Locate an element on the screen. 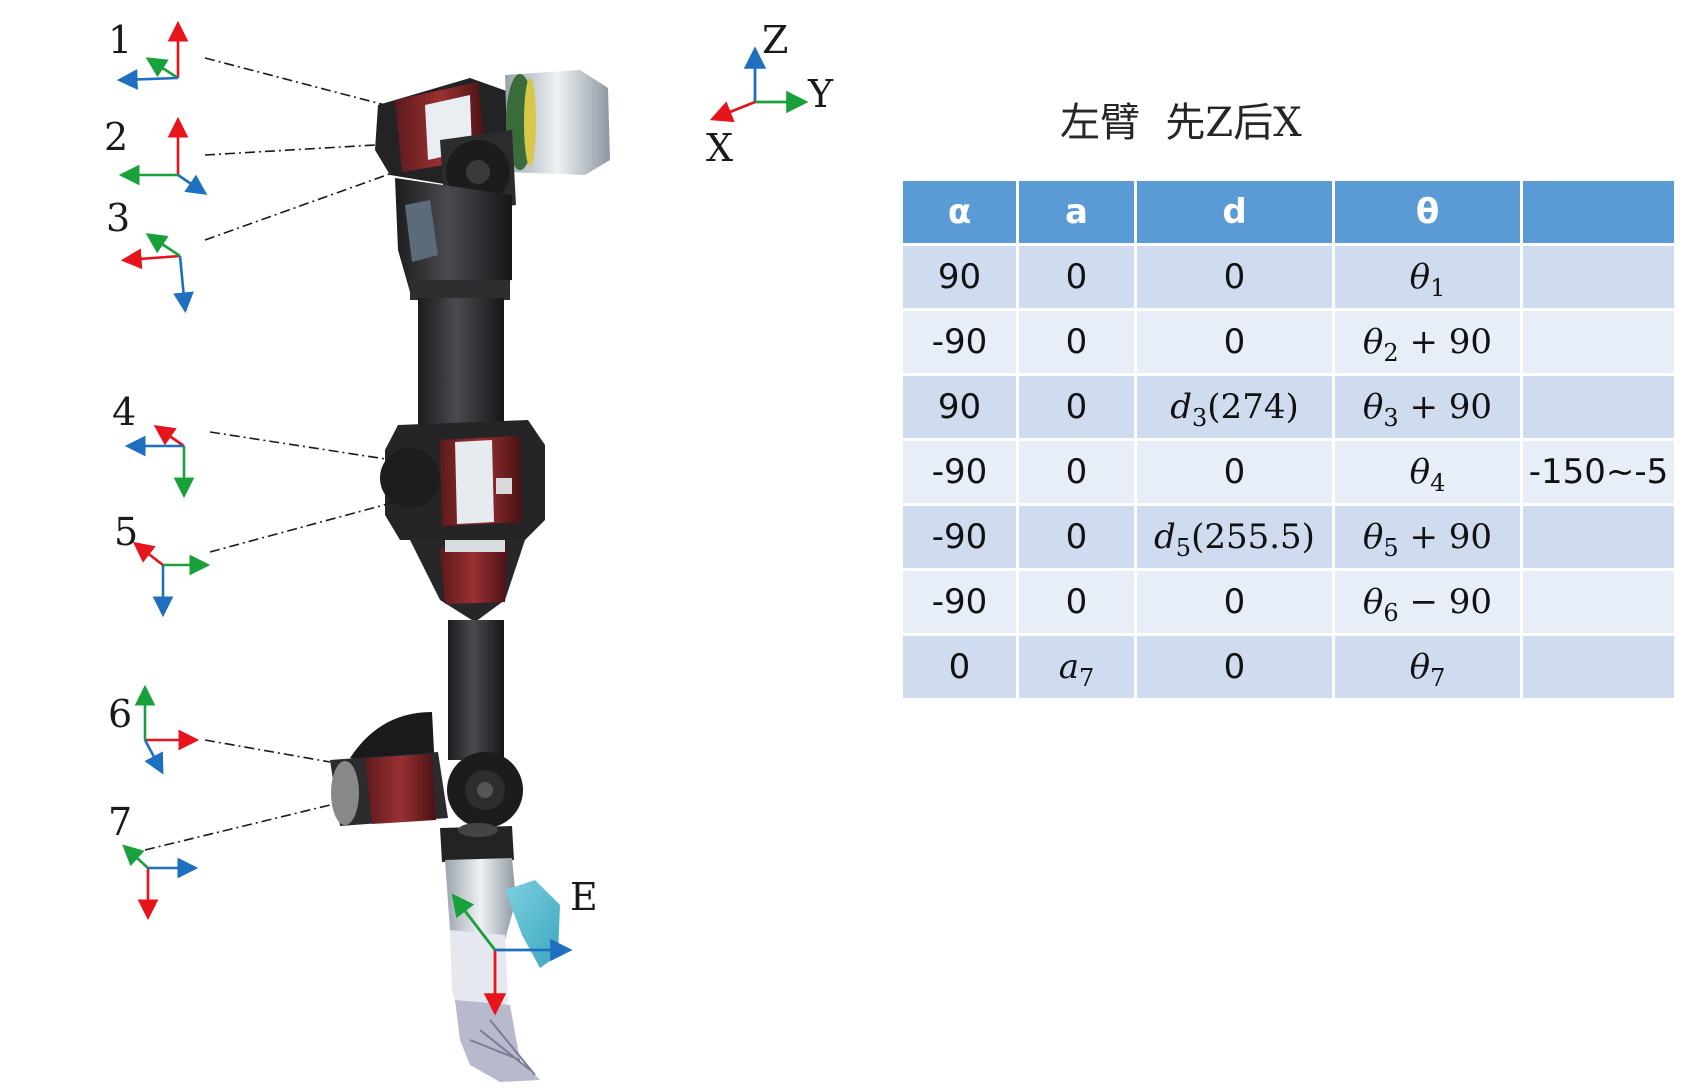 This screenshot has width=1707, height=1090. cell-d: d5(255.5) is located at coordinates (1234, 537).